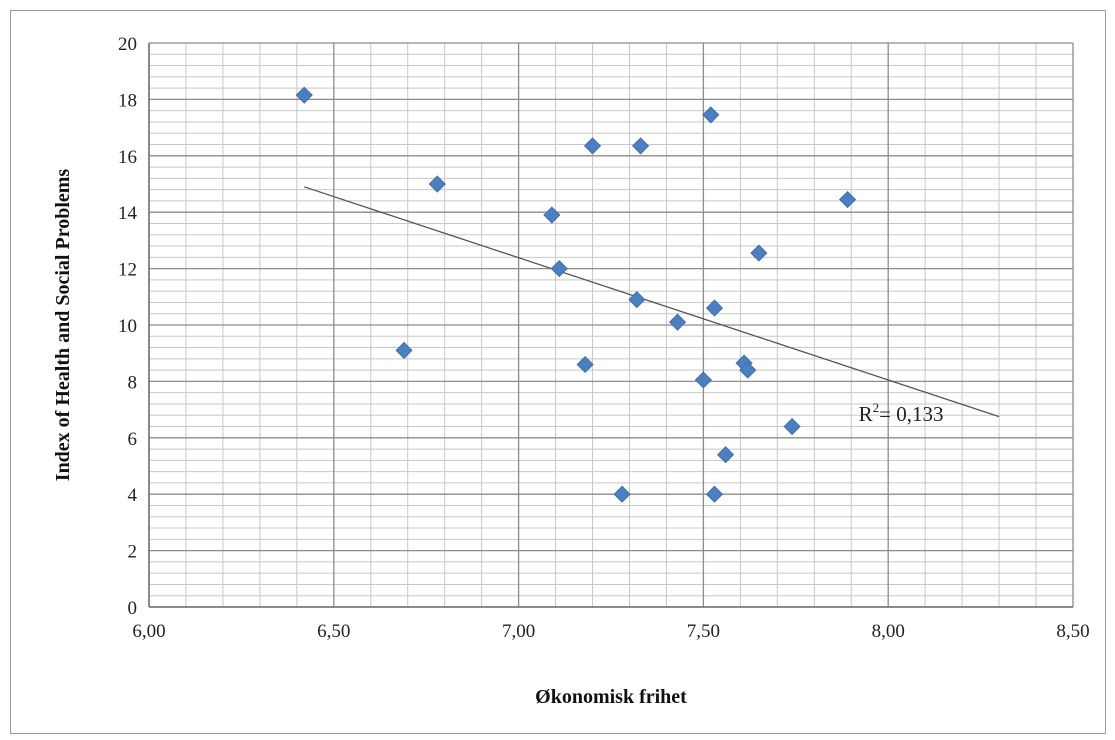 Image resolution: width=1115 pixels, height=740 pixels. Describe the element at coordinates (127, 44) in the screenshot. I see `y-tick-label: 20` at that location.